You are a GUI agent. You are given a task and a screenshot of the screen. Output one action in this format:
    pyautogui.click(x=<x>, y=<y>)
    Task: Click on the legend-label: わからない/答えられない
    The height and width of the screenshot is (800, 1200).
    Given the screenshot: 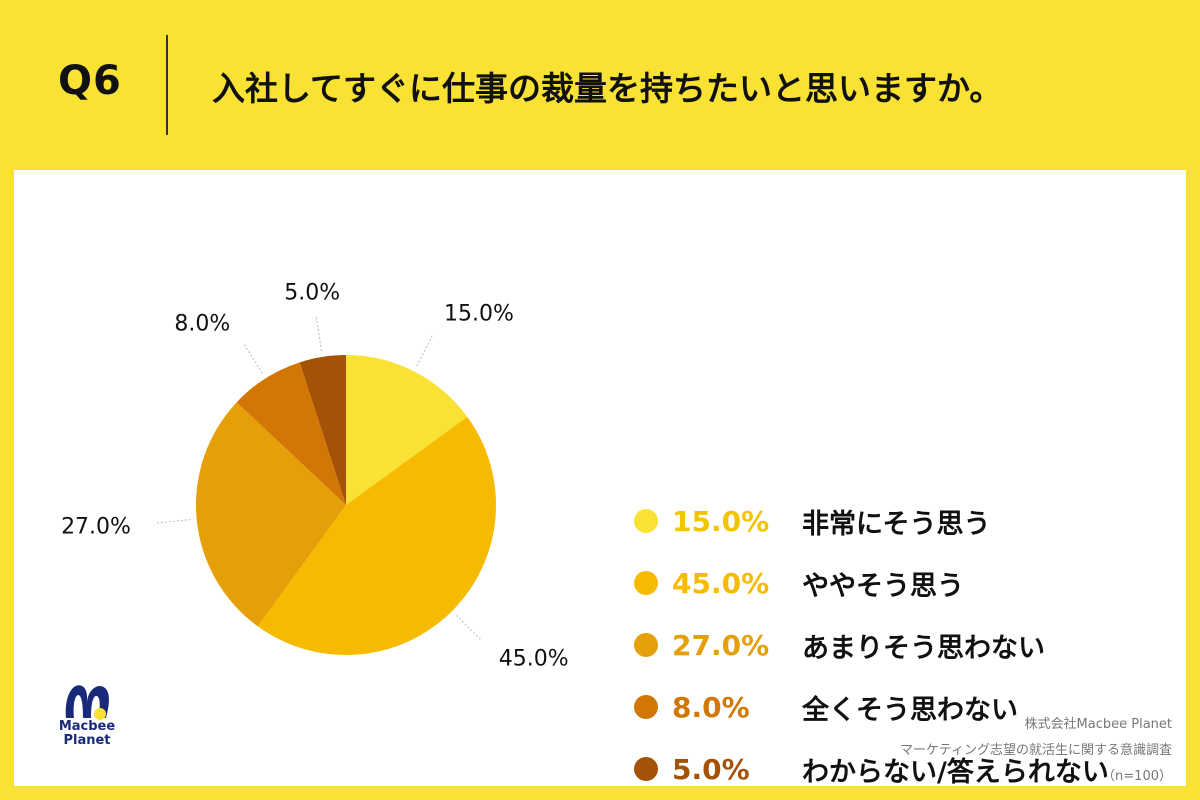 What is the action you would take?
    pyautogui.click(x=955, y=772)
    